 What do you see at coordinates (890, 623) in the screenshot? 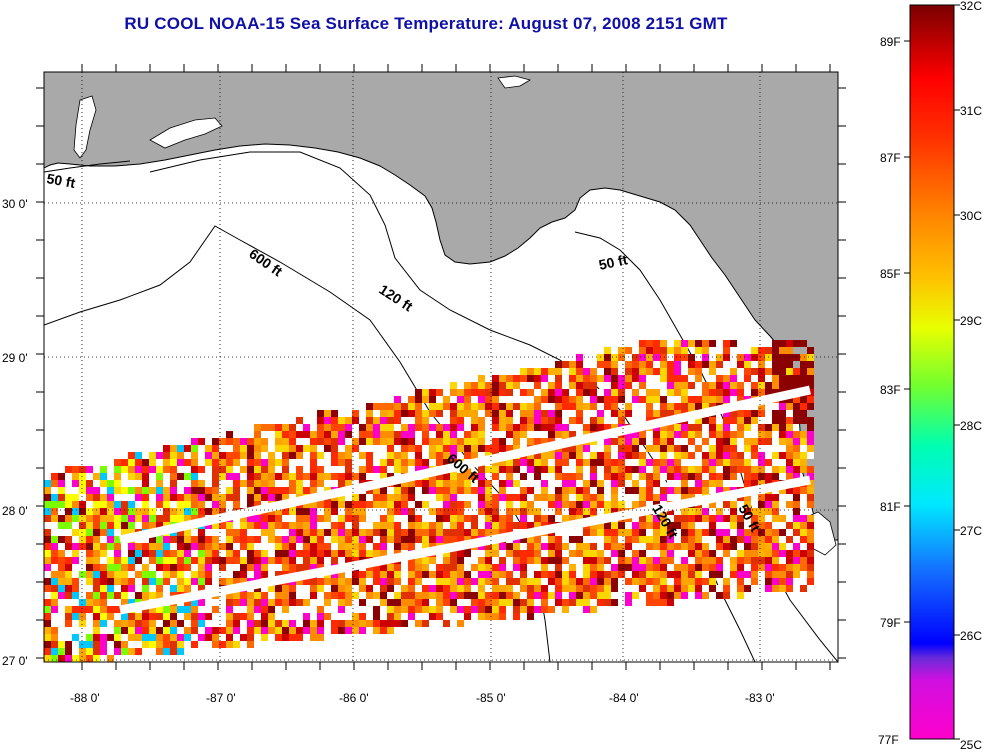
I see `colorbar-f-label: 79F` at bounding box center [890, 623].